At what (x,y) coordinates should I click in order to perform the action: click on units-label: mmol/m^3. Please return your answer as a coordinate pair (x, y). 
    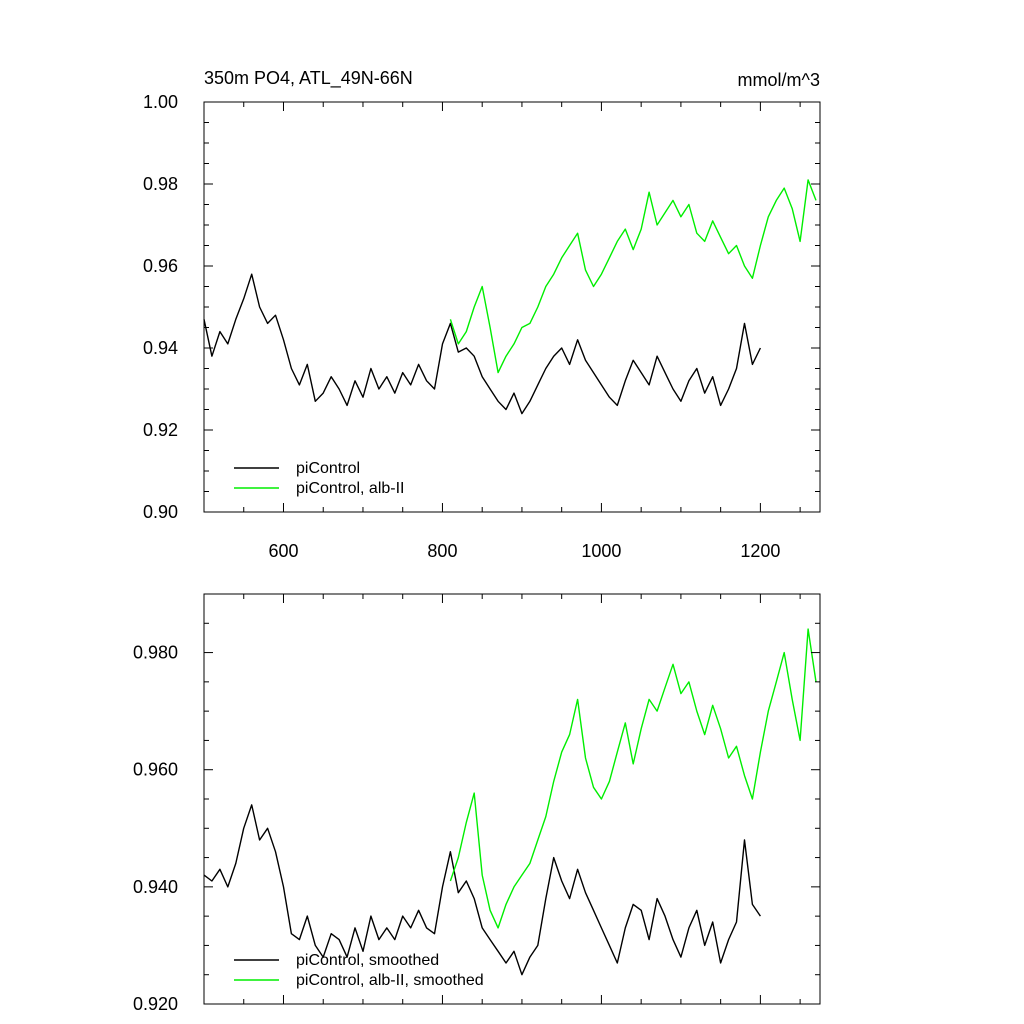
    Looking at the image, I should click on (779, 80).